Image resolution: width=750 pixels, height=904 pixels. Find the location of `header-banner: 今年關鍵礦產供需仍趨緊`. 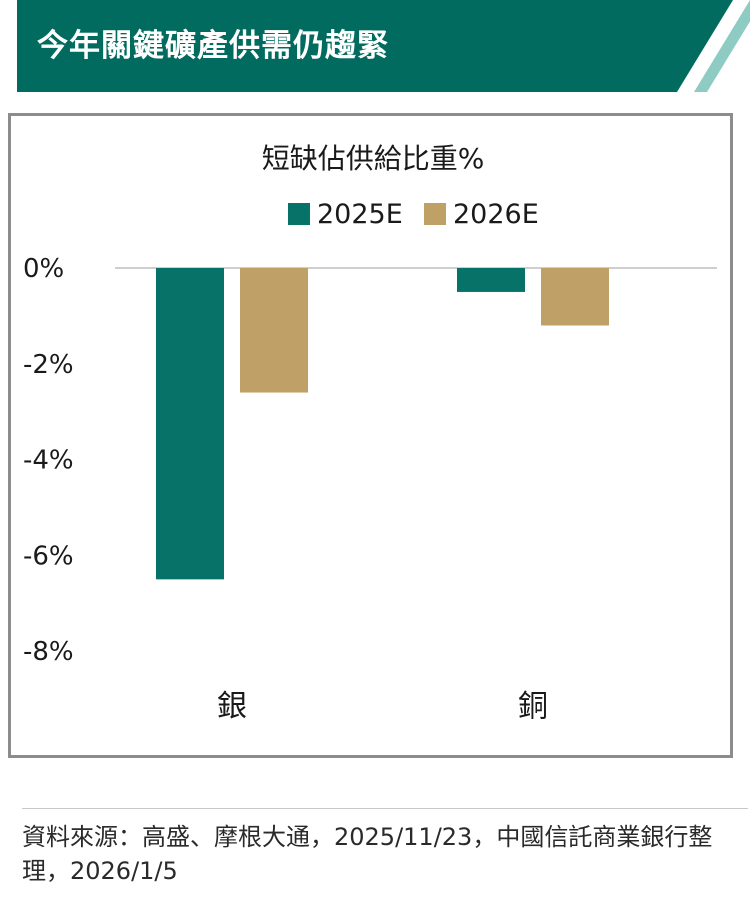

header-banner: 今年關鍵礦產供需仍趨緊 is located at coordinates (383, 46).